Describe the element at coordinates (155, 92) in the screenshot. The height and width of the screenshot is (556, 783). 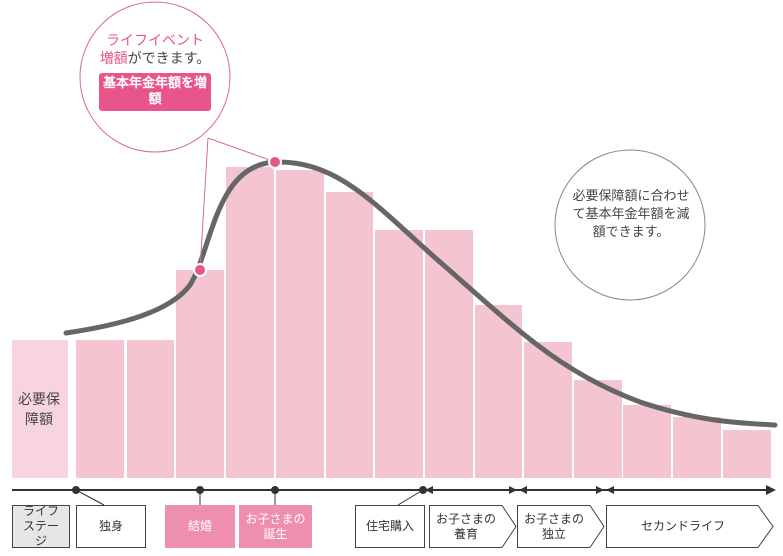
I see `increase-badge: 基本年金年額を増額` at that location.